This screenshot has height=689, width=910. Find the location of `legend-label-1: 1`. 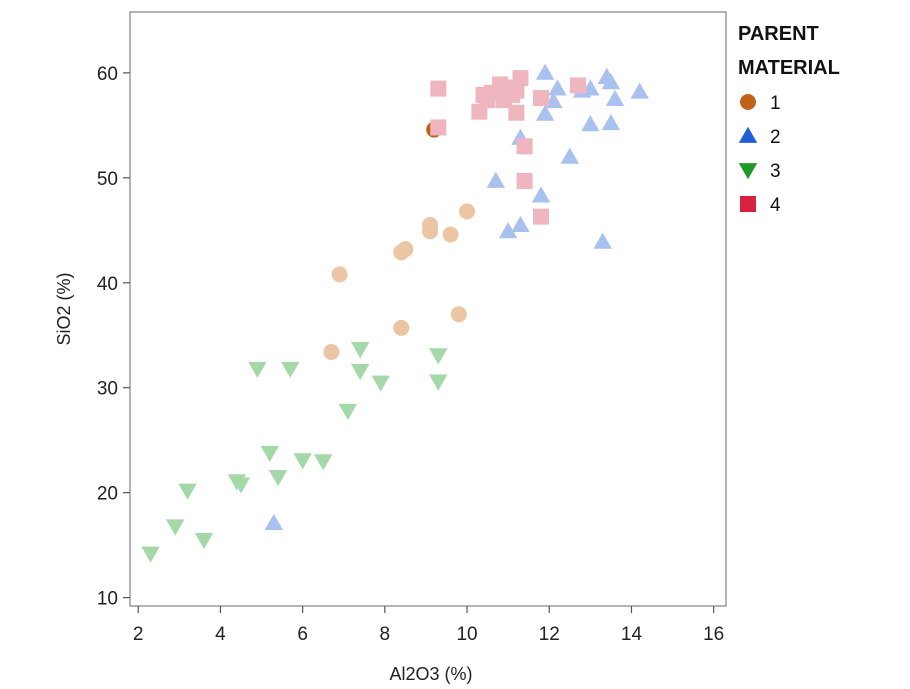

legend-label-1: 1 is located at coordinates (775, 103).